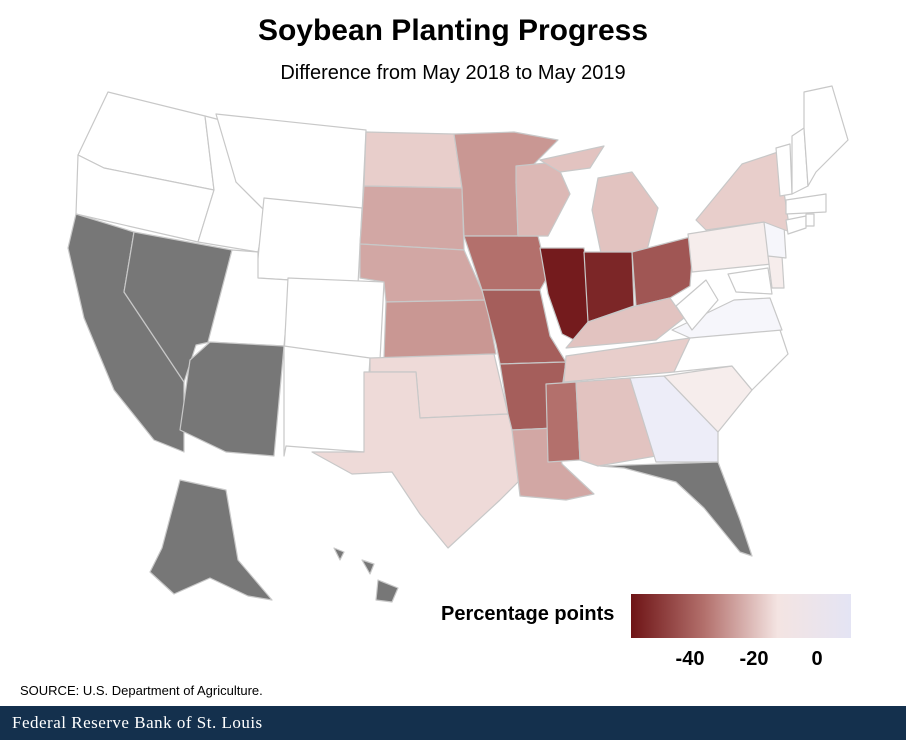 This screenshot has width=906, height=740. I want to click on chart-title: Soybean Planting Progress, so click(453, 30).